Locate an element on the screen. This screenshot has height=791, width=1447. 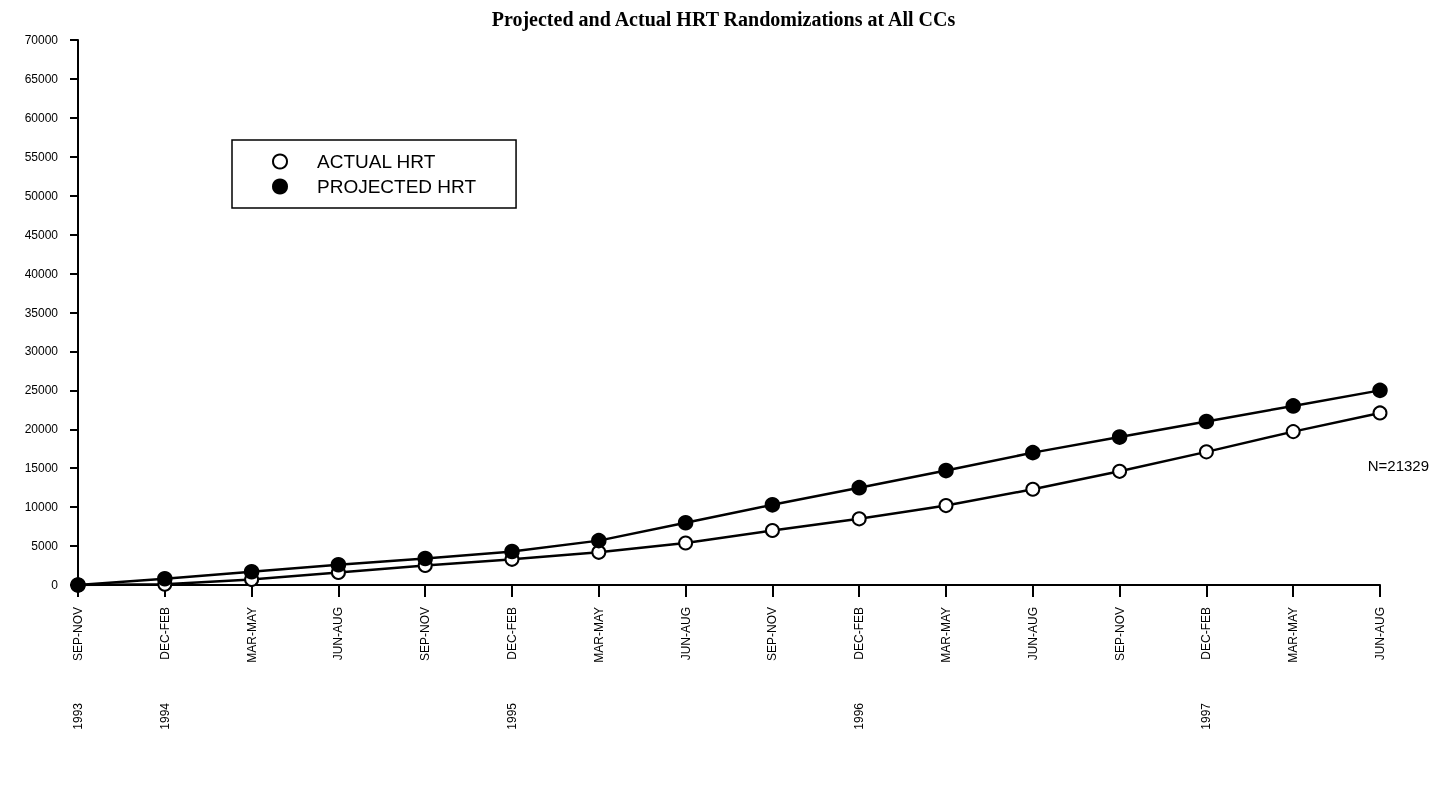
y-tick-label: 40000 is located at coordinates (41, 273).